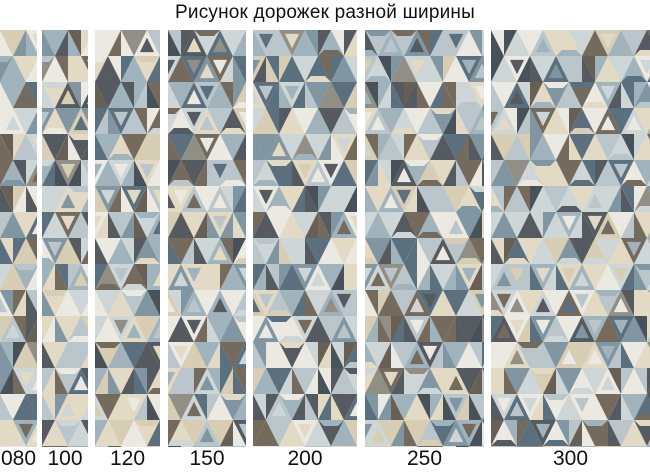 This screenshot has height=475, width=650. What do you see at coordinates (325, 12) in the screenshot?
I see `page-title: Рисунок дорожек разной ширины` at bounding box center [325, 12].